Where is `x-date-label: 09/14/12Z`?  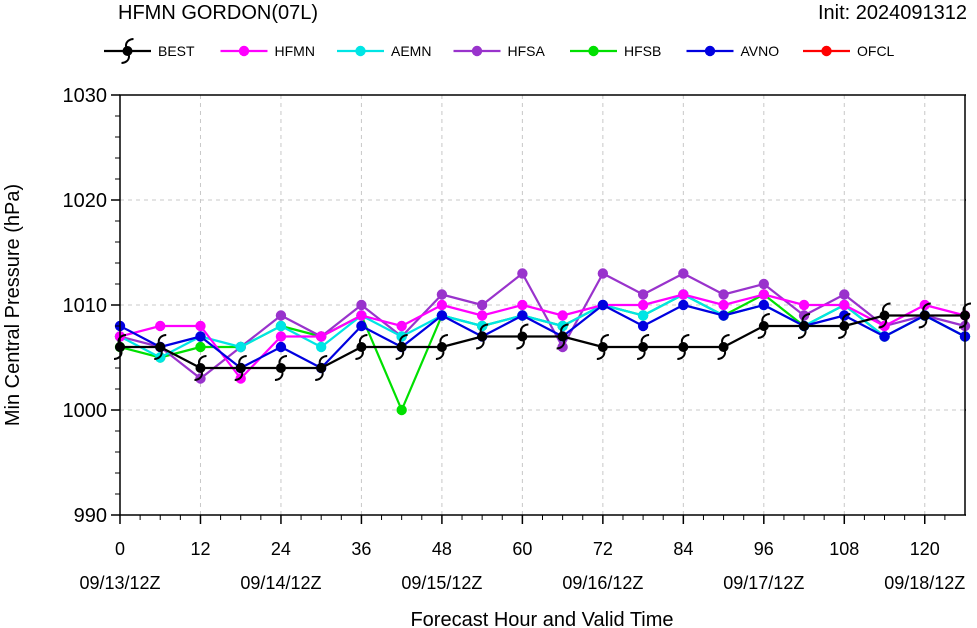 x-date-label: 09/14/12Z is located at coordinates (280, 583).